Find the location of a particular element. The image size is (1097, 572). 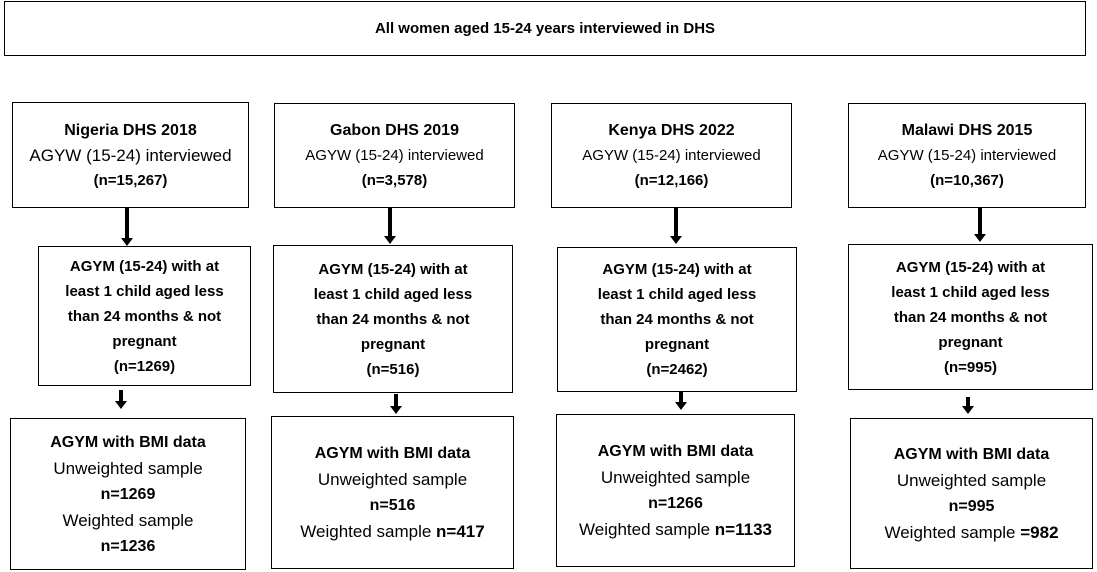

weighted-count: =982 is located at coordinates (1039, 532).